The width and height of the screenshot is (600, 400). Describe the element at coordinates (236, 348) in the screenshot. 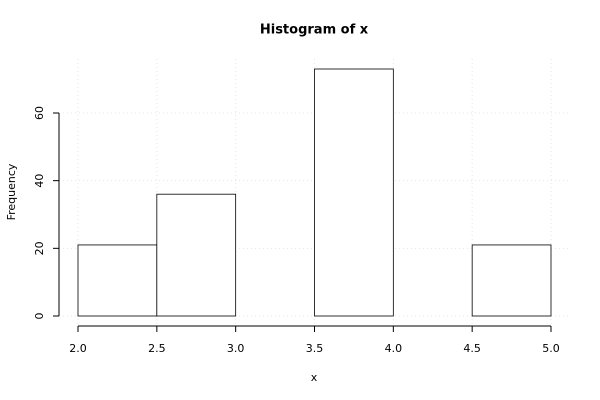

I see `x-tick-label: 3.0` at that location.